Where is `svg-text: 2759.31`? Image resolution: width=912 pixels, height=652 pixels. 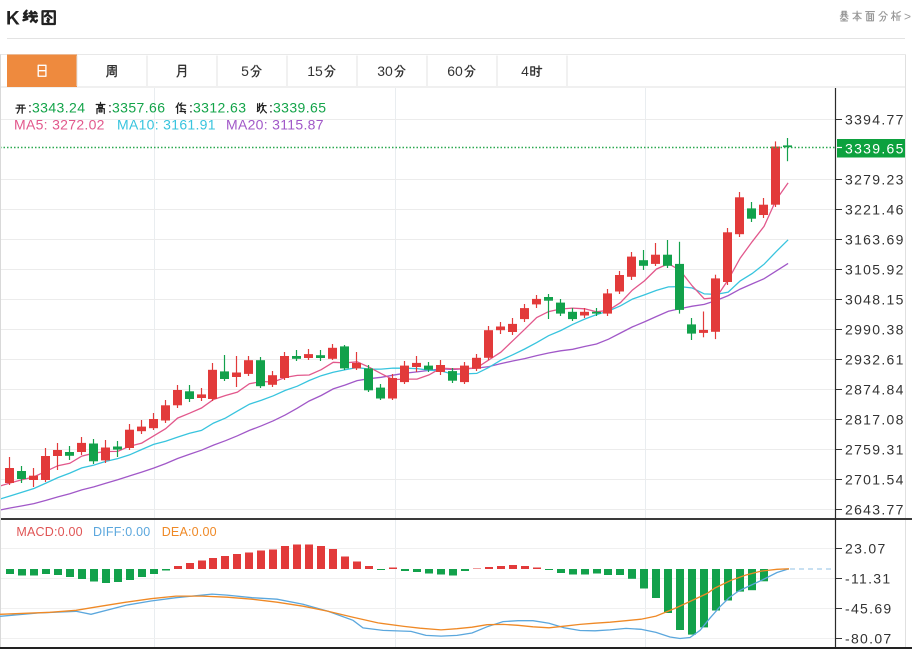
svg-text: 2759.31 is located at coordinates (875, 450).